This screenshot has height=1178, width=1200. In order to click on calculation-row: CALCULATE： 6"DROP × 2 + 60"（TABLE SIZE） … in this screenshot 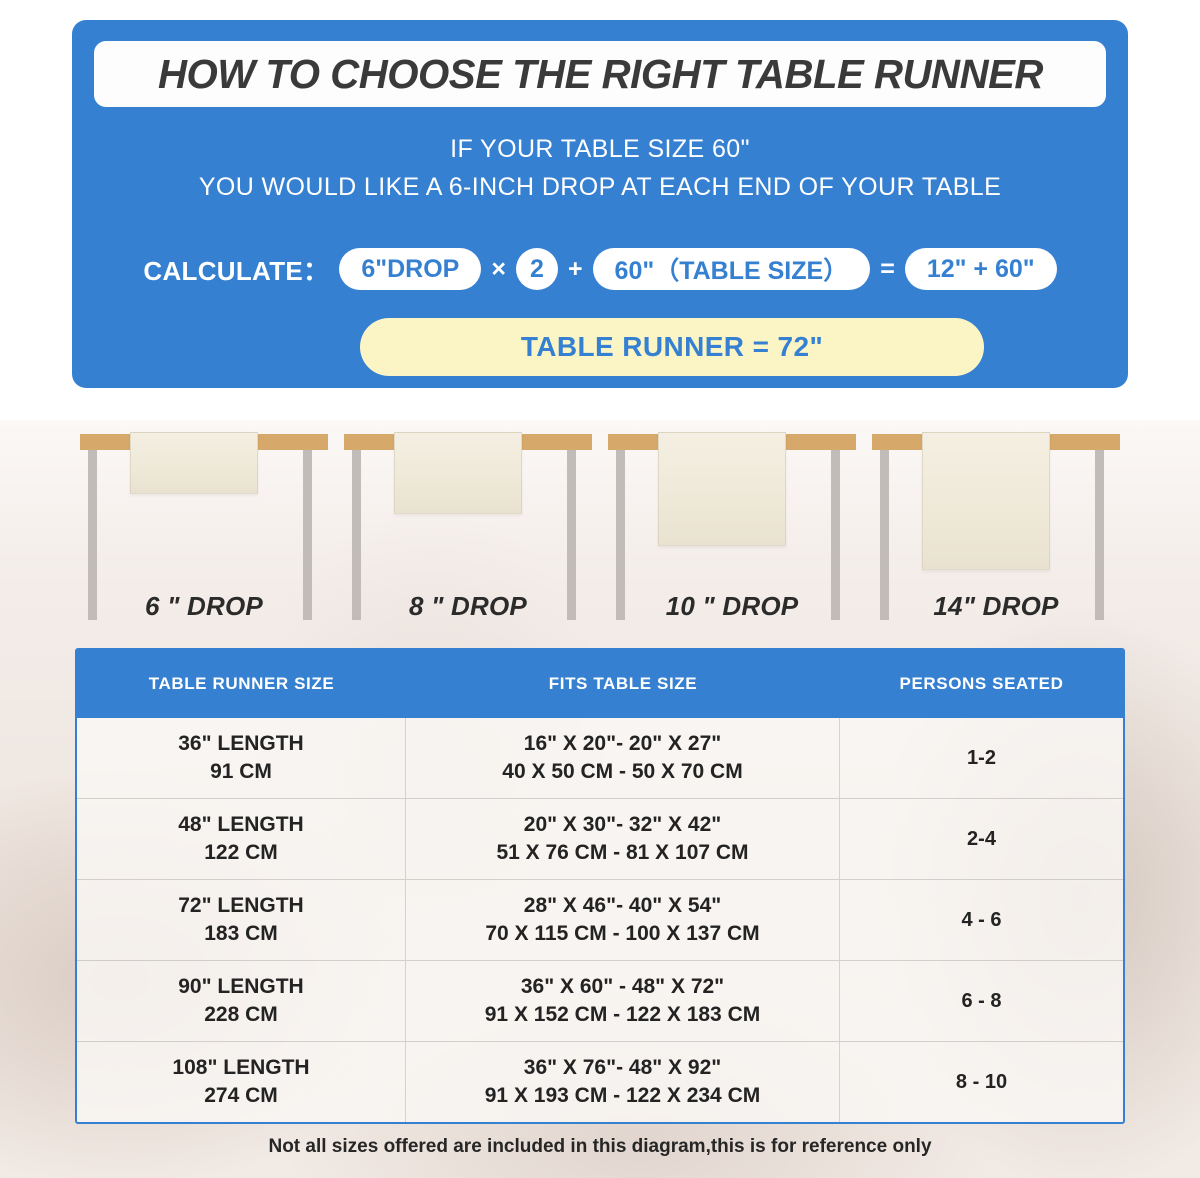, I will do `click(600, 269)`.